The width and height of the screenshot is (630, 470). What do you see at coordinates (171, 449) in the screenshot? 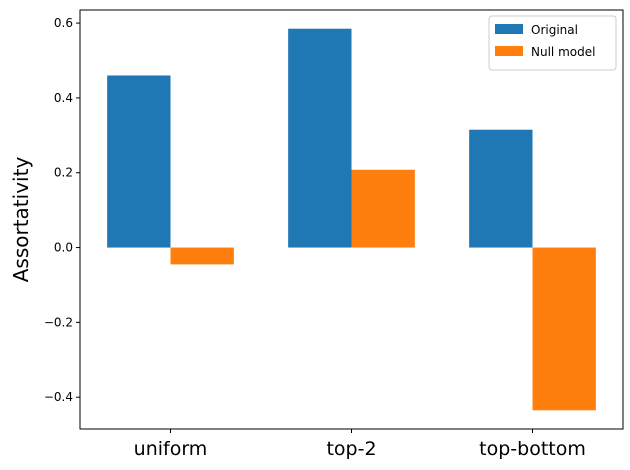
I see `x-tick-label-uniform: uniform` at bounding box center [171, 449].